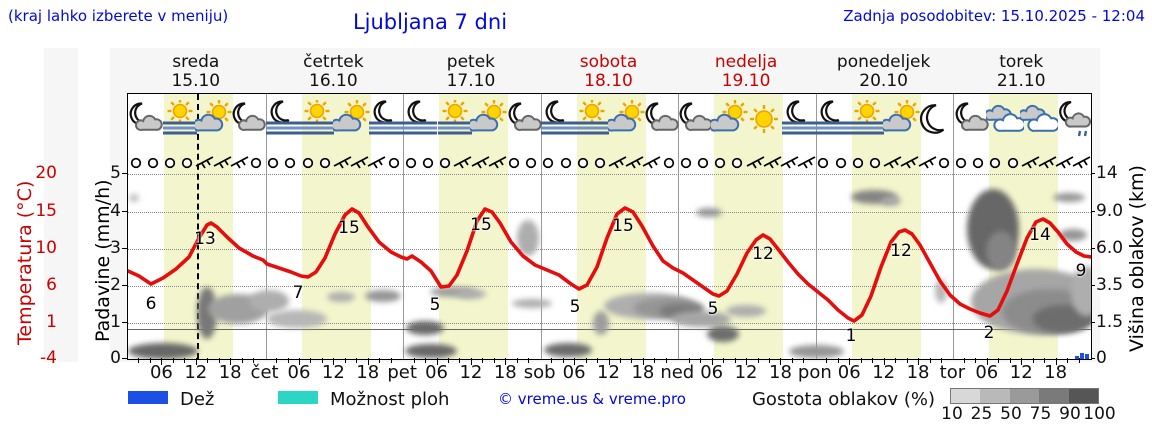 This screenshot has width=1152, height=443. Describe the element at coordinates (46, 173) in the screenshot. I see `temperature-tick: 20` at that location.